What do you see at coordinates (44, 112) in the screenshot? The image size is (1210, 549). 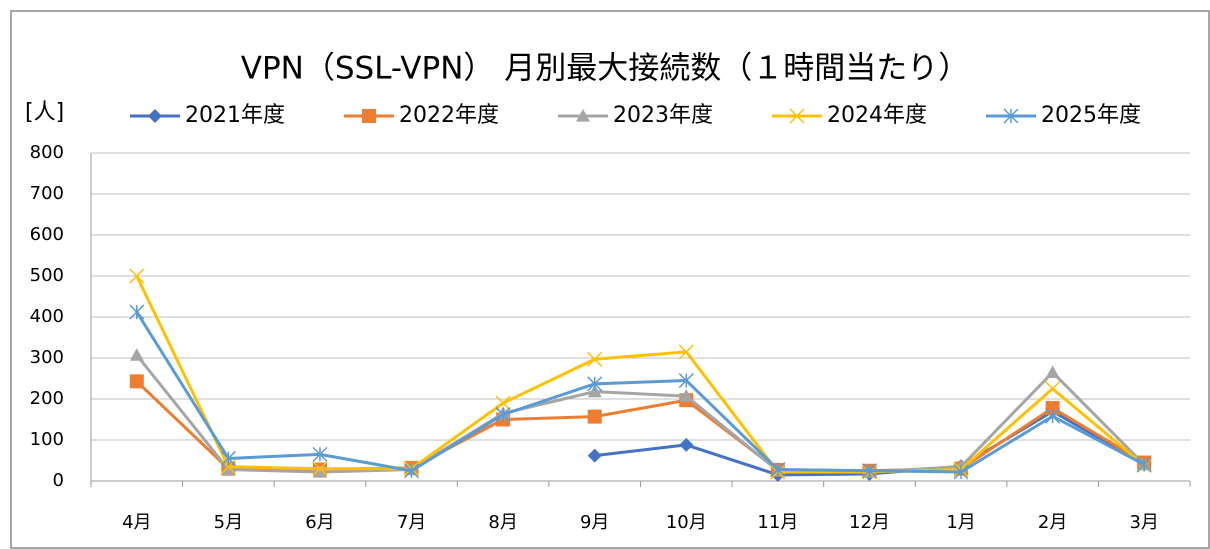 I see `y-axis-label: [人]` at bounding box center [44, 112].